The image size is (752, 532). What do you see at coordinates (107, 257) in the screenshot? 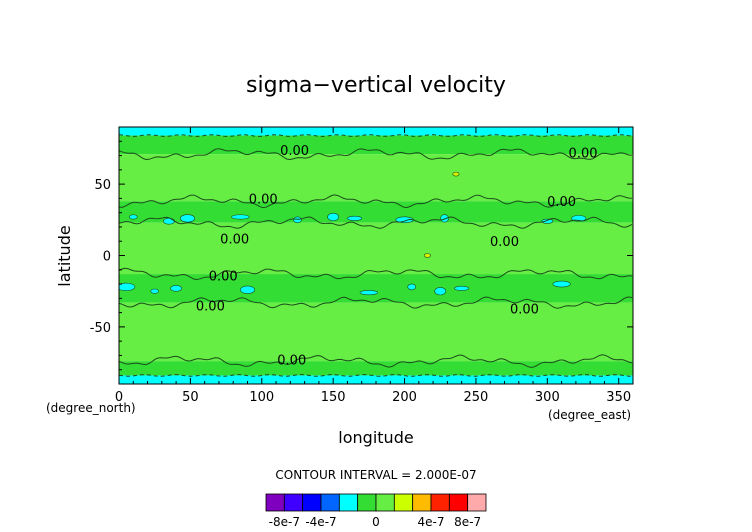
I see `y-tick-label: 0` at bounding box center [107, 257].